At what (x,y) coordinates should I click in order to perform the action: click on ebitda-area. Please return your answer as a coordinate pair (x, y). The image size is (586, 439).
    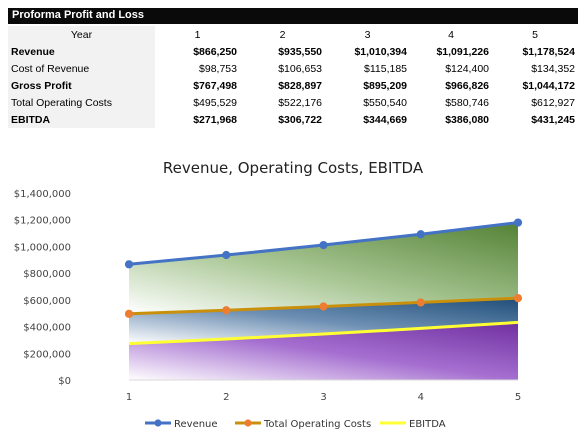
    Looking at the image, I should click on (323, 351).